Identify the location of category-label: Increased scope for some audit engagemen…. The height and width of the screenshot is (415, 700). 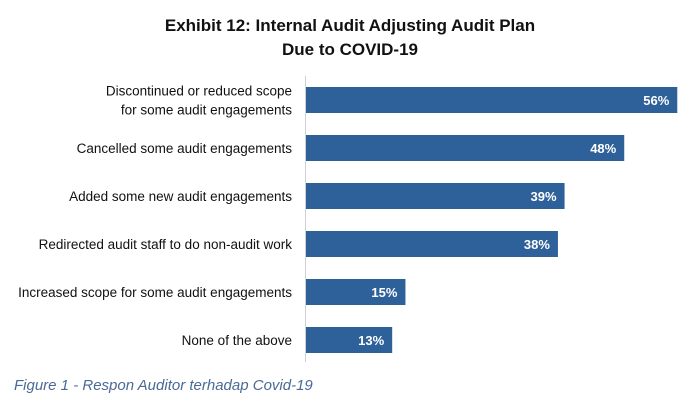
(155, 292).